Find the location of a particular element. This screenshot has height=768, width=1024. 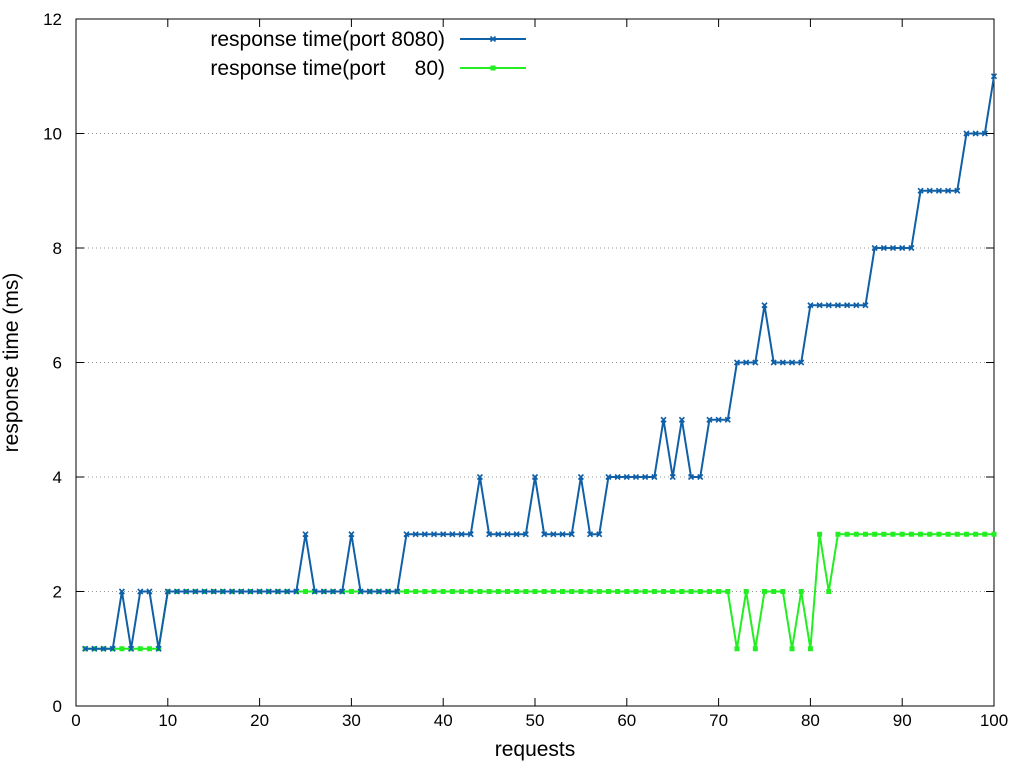

legend-label-port-80: response time(port 80) is located at coordinates (327, 68).